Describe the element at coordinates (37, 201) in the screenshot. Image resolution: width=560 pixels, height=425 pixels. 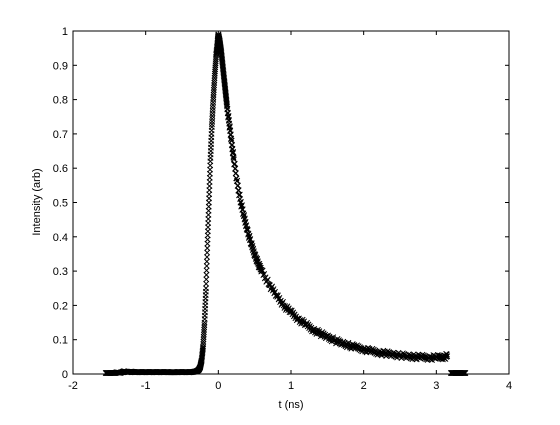
I see `y-axis-label: Intensity (arb)` at that location.